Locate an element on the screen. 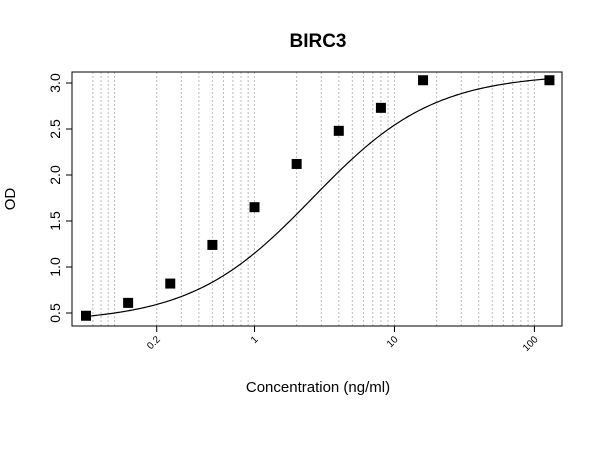 The image size is (600, 450). x-tick-label: 100 is located at coordinates (531, 344).